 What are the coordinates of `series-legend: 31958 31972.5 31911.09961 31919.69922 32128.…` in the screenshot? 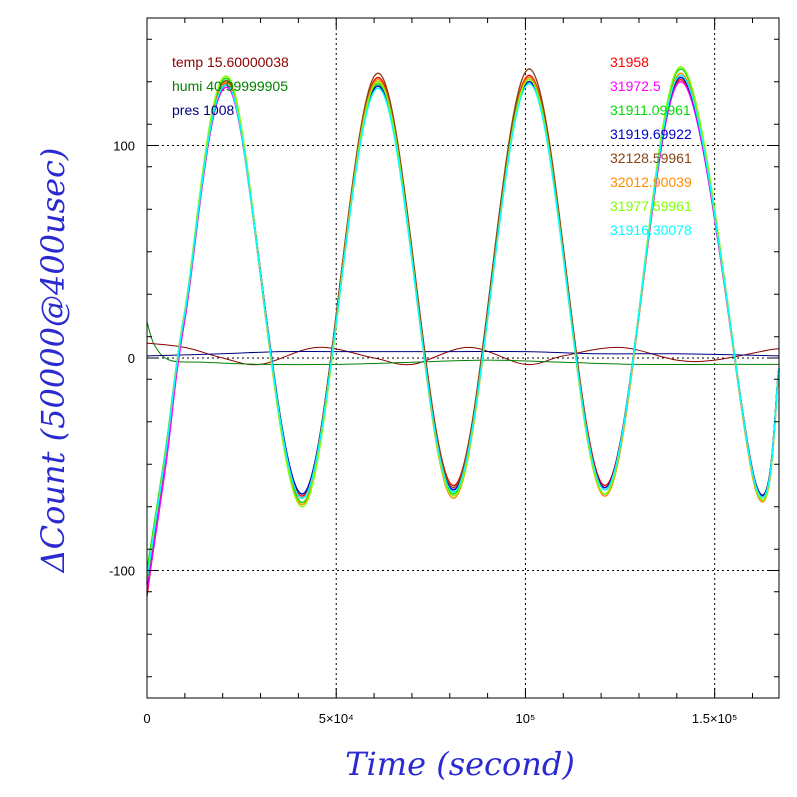 It's located at (651, 146).